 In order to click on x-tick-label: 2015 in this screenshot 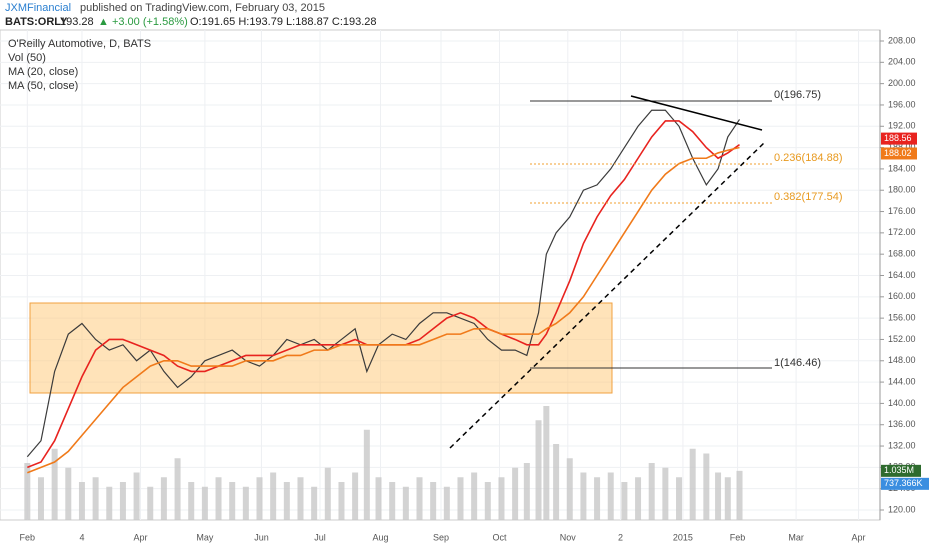, I will do `click(683, 537)`.